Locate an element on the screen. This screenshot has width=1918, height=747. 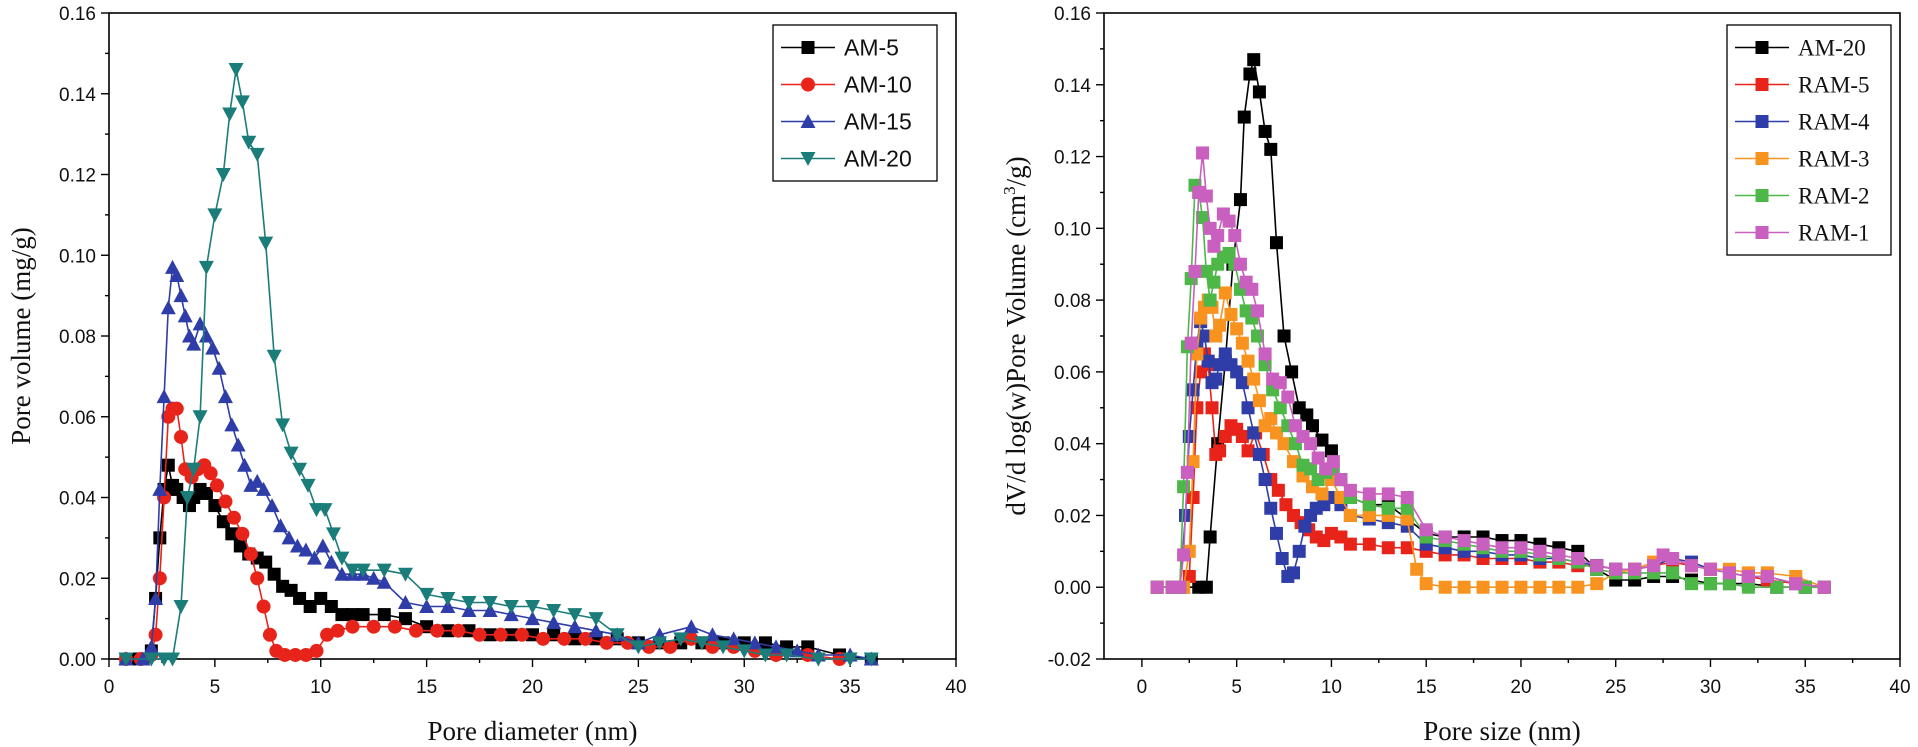
y-tick-label: 0.12 is located at coordinates (77, 176).